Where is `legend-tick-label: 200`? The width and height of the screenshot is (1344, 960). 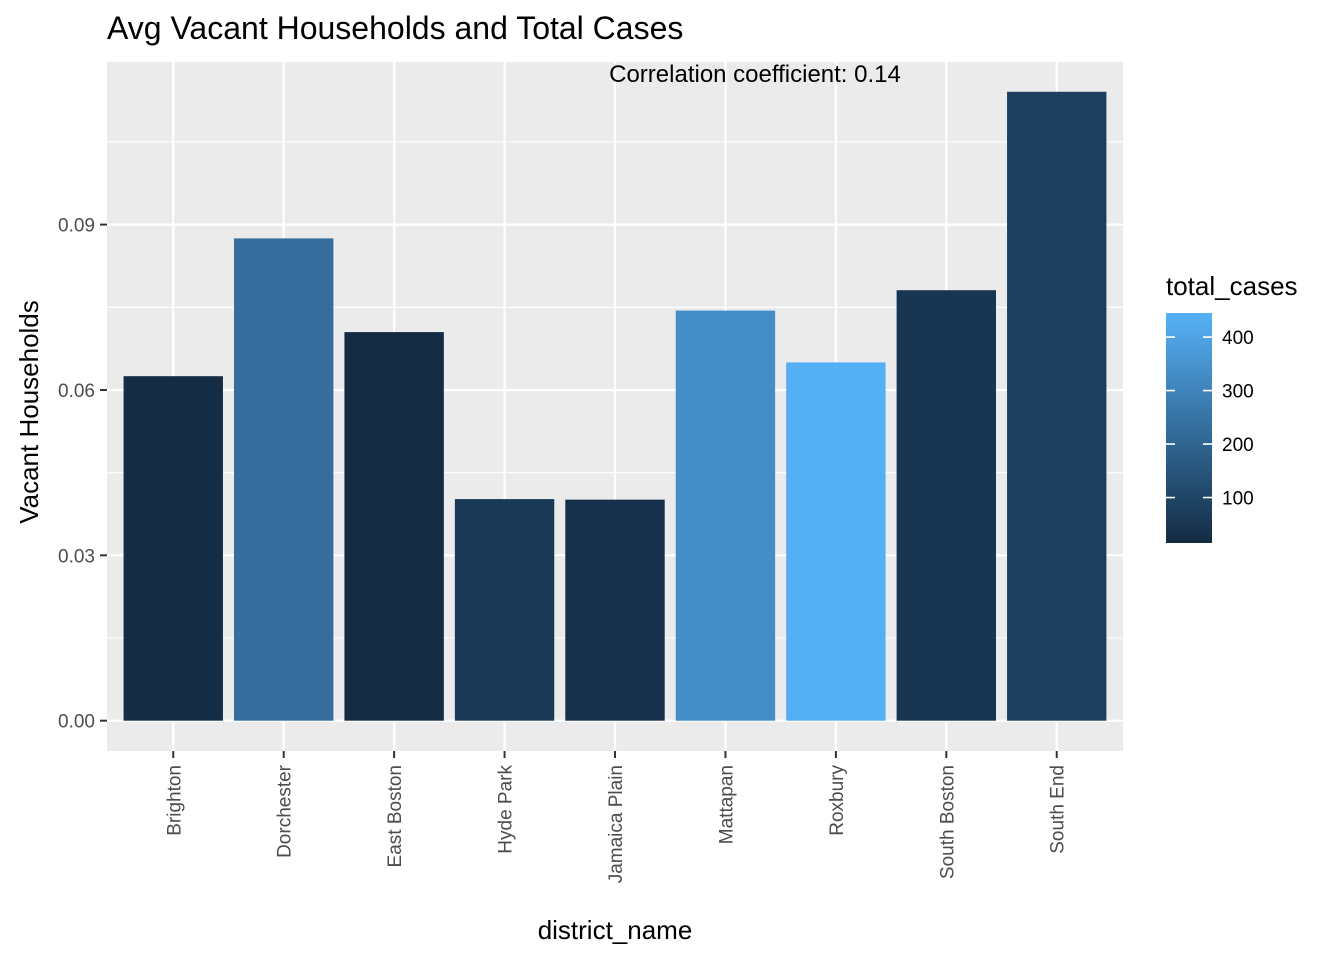
legend-tick-label: 200 is located at coordinates (1238, 445).